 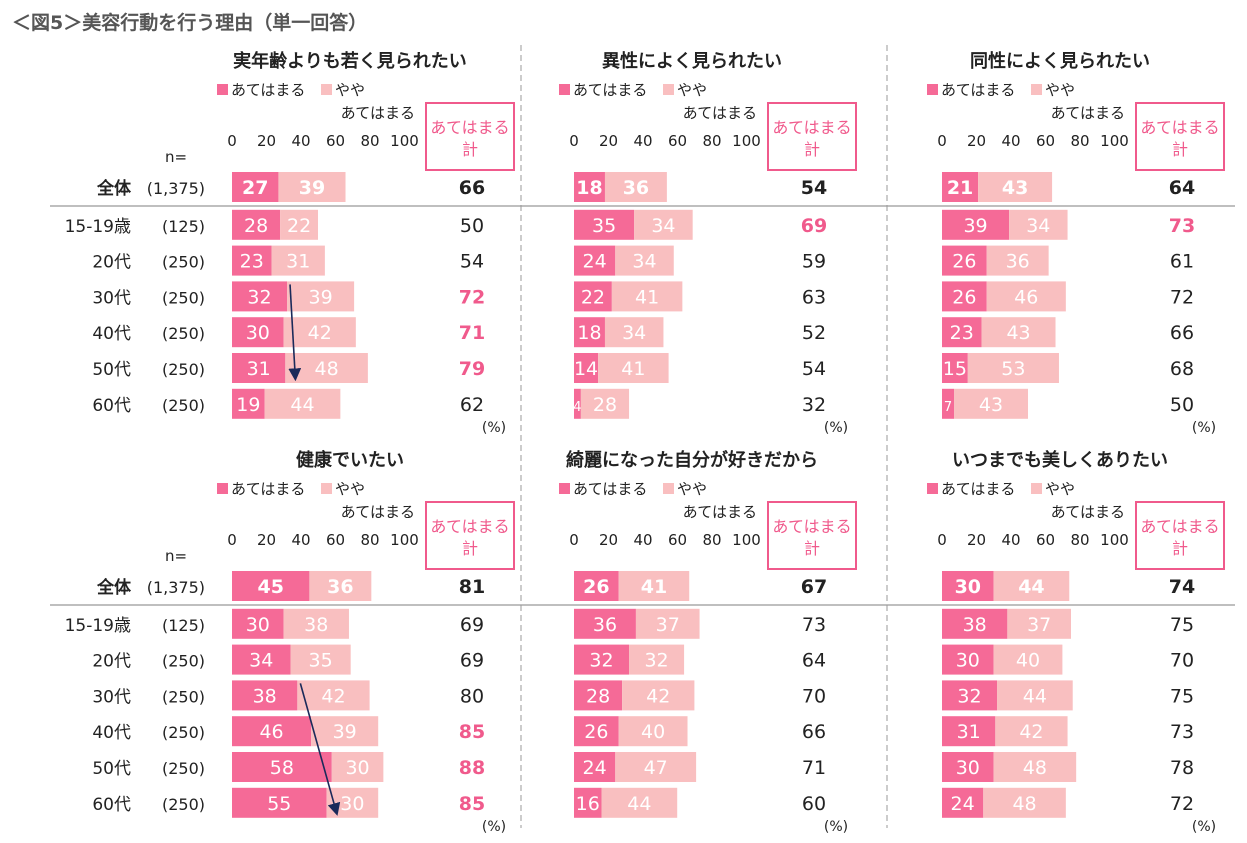 I want to click on bar-label-strong: 31, so click(x=259, y=369).